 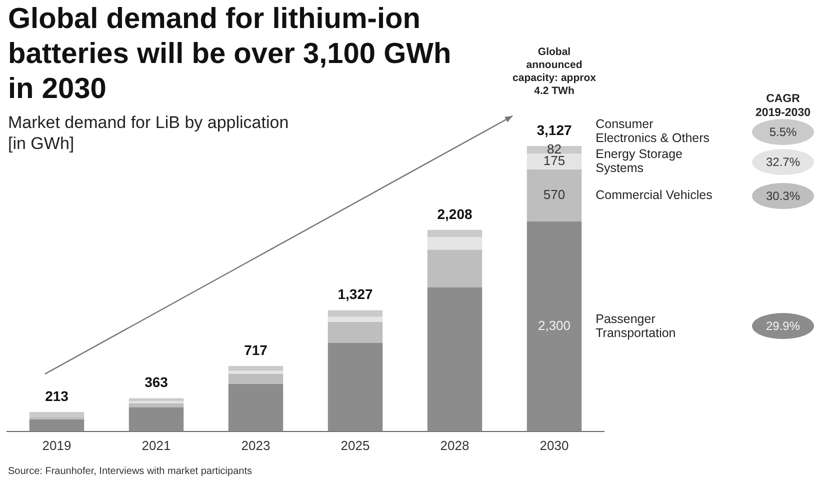 I want to click on oval-badge: 5.5%, so click(x=783, y=131).